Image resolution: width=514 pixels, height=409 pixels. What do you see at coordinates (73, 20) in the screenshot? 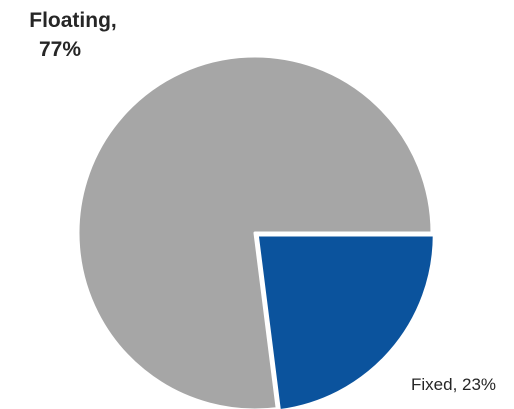
I see `label-floating-line1: Floating,` at bounding box center [73, 20].